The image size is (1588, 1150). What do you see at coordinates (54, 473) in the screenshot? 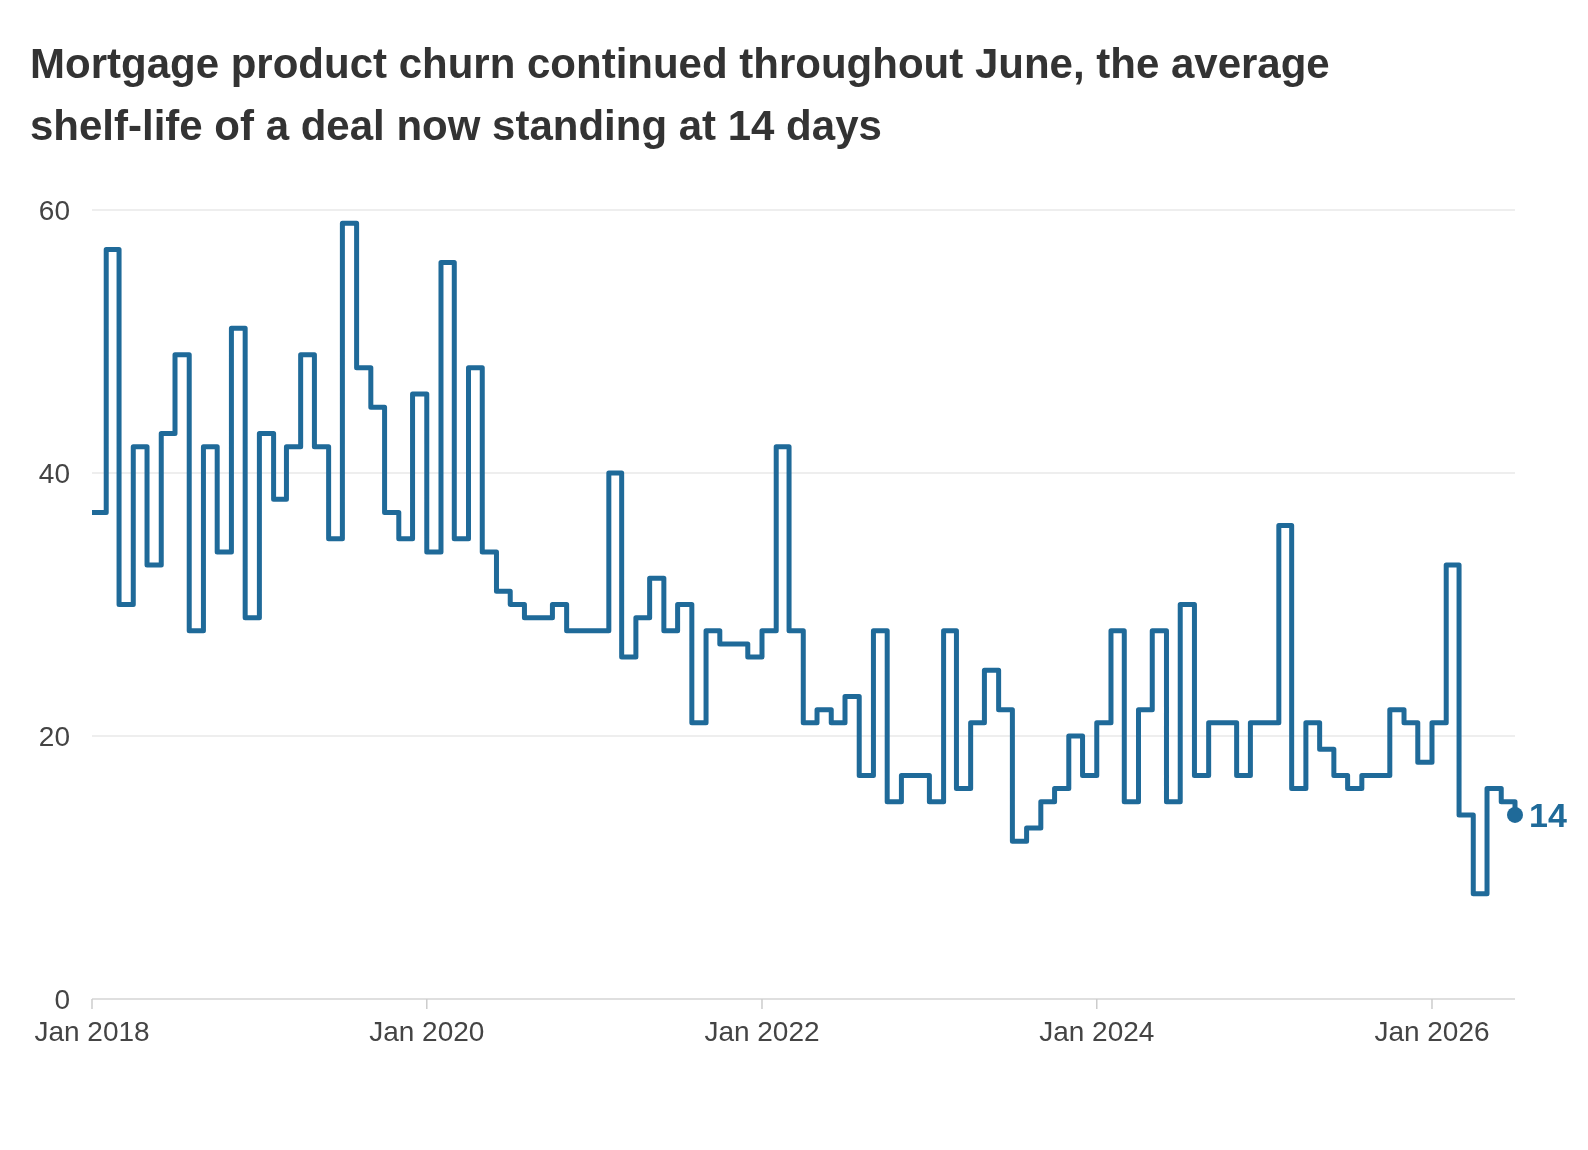
I see `y-tick-label: 40` at bounding box center [54, 473].